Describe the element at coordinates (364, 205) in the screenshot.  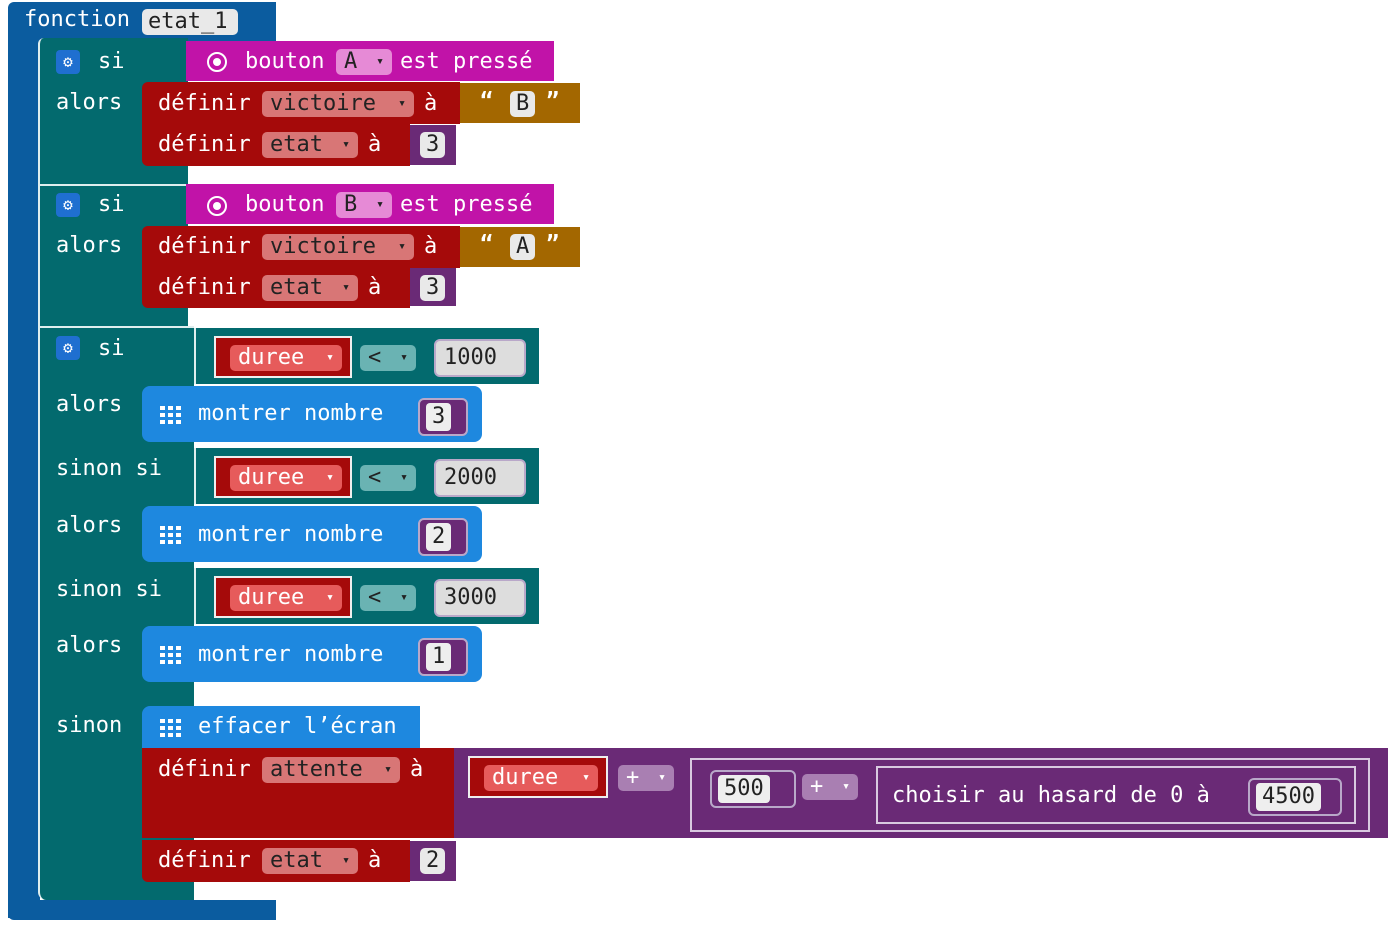
I see `button-dropdown: B ▾` at that location.